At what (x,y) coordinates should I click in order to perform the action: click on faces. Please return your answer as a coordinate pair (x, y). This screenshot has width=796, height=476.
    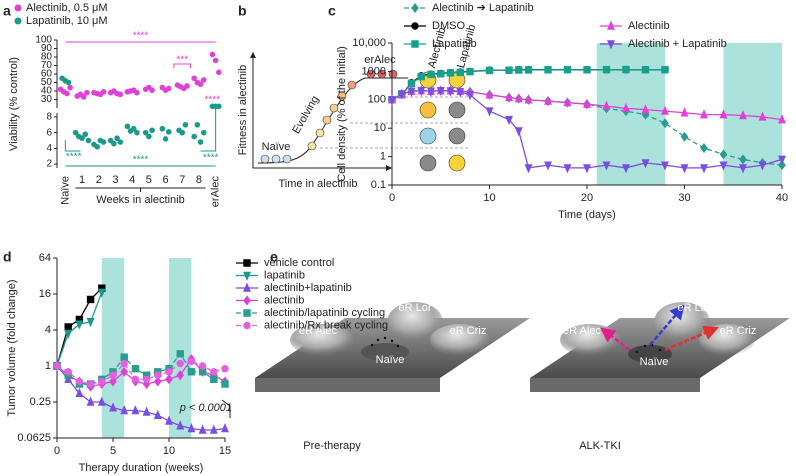
    Looking at the image, I should click on (442, 121).